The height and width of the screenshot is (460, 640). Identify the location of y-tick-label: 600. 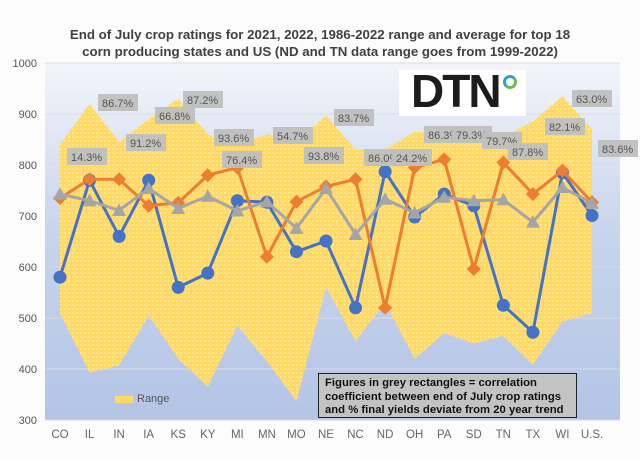
(28, 268).